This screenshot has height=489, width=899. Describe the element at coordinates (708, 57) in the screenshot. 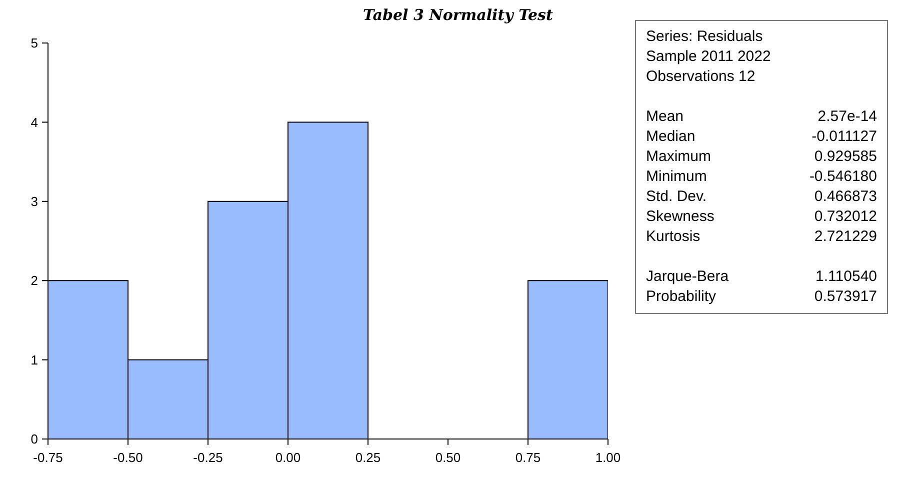

I see `text: Sample 2011 2022` at that location.